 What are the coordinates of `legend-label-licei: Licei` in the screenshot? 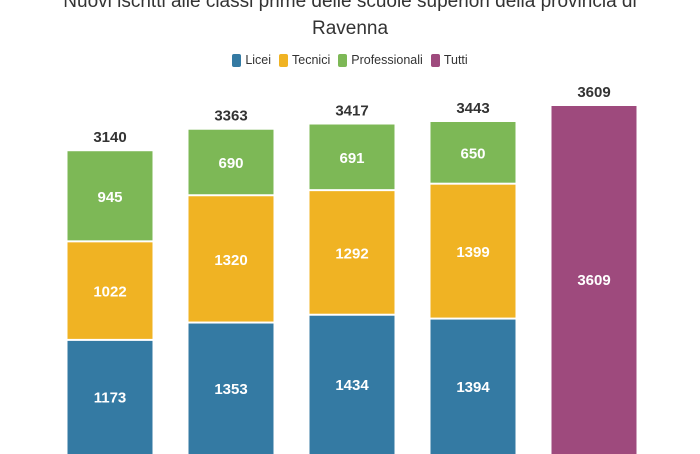 It's located at (258, 60).